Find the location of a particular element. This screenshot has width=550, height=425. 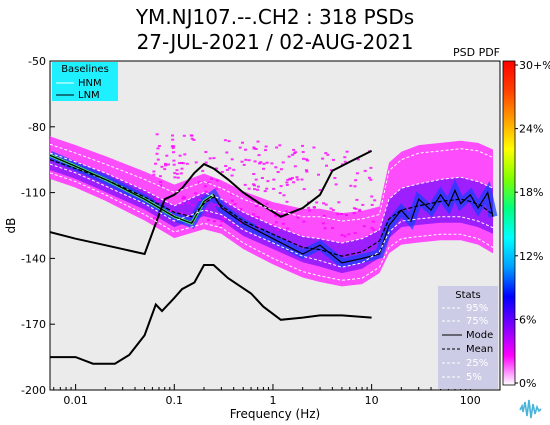

colorbar-tick-label: 0% is located at coordinates (527, 383).